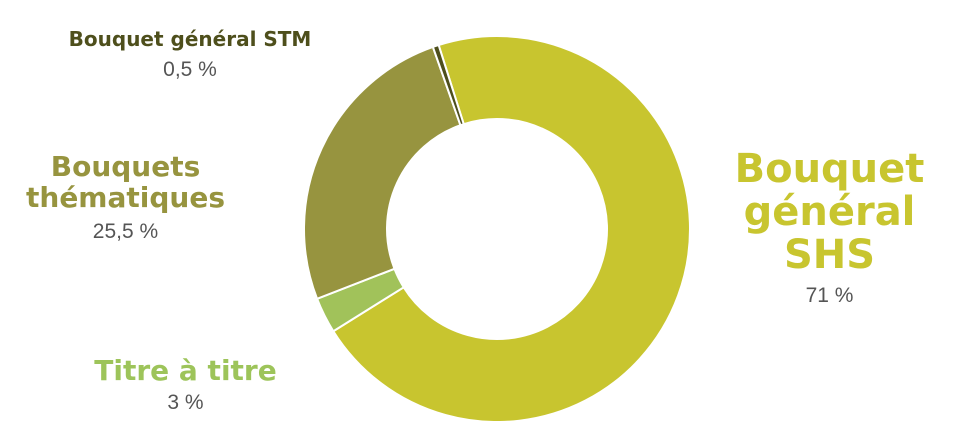  What do you see at coordinates (190, 55) in the screenshot?
I see `label-bouquet-general-stm: Bouquet général STM 0,5 %` at bounding box center [190, 55].